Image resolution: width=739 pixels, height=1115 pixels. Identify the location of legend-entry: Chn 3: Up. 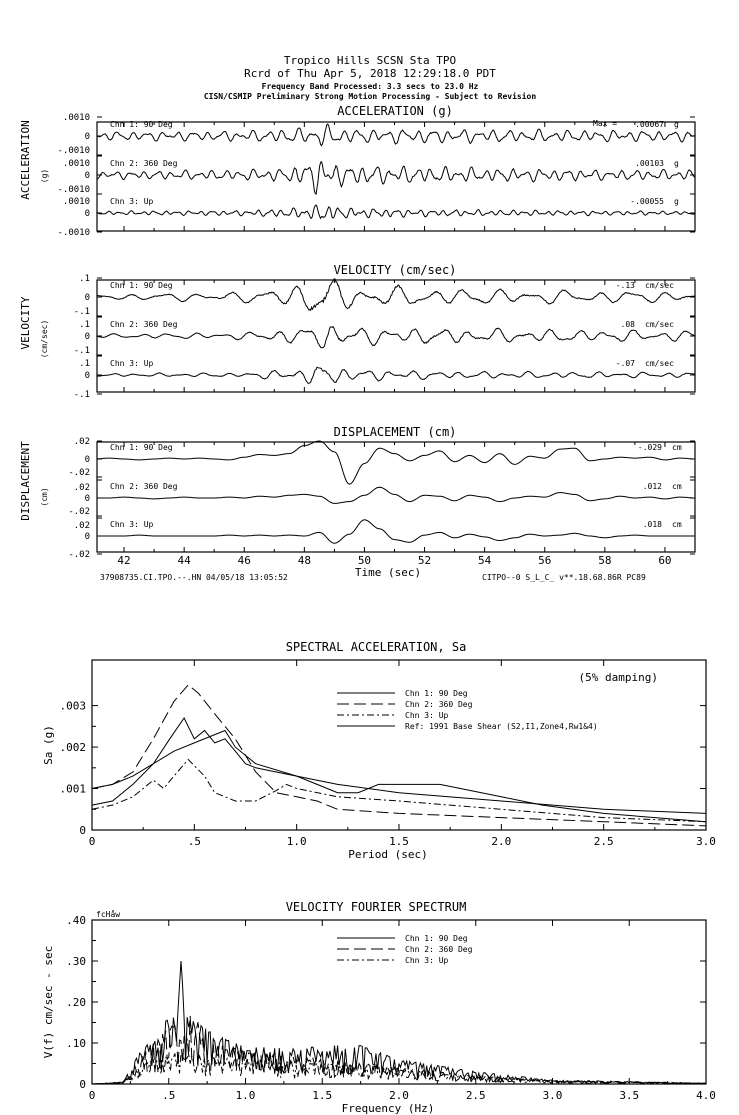
(427, 715).